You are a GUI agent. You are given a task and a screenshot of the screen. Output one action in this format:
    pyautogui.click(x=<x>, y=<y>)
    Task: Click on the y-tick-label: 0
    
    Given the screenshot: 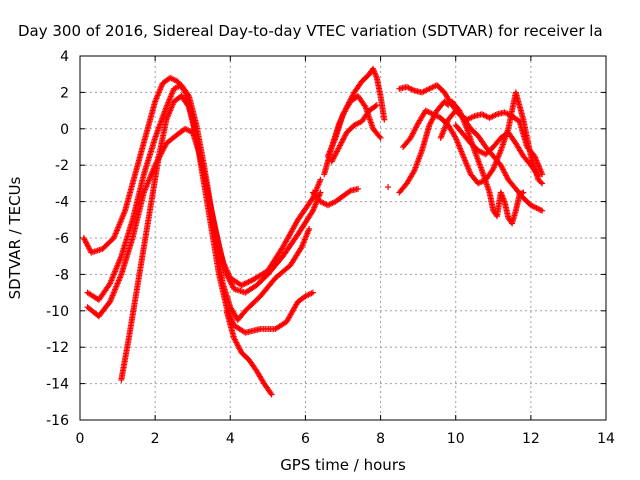 What is the action you would take?
    pyautogui.click(x=64, y=130)
    